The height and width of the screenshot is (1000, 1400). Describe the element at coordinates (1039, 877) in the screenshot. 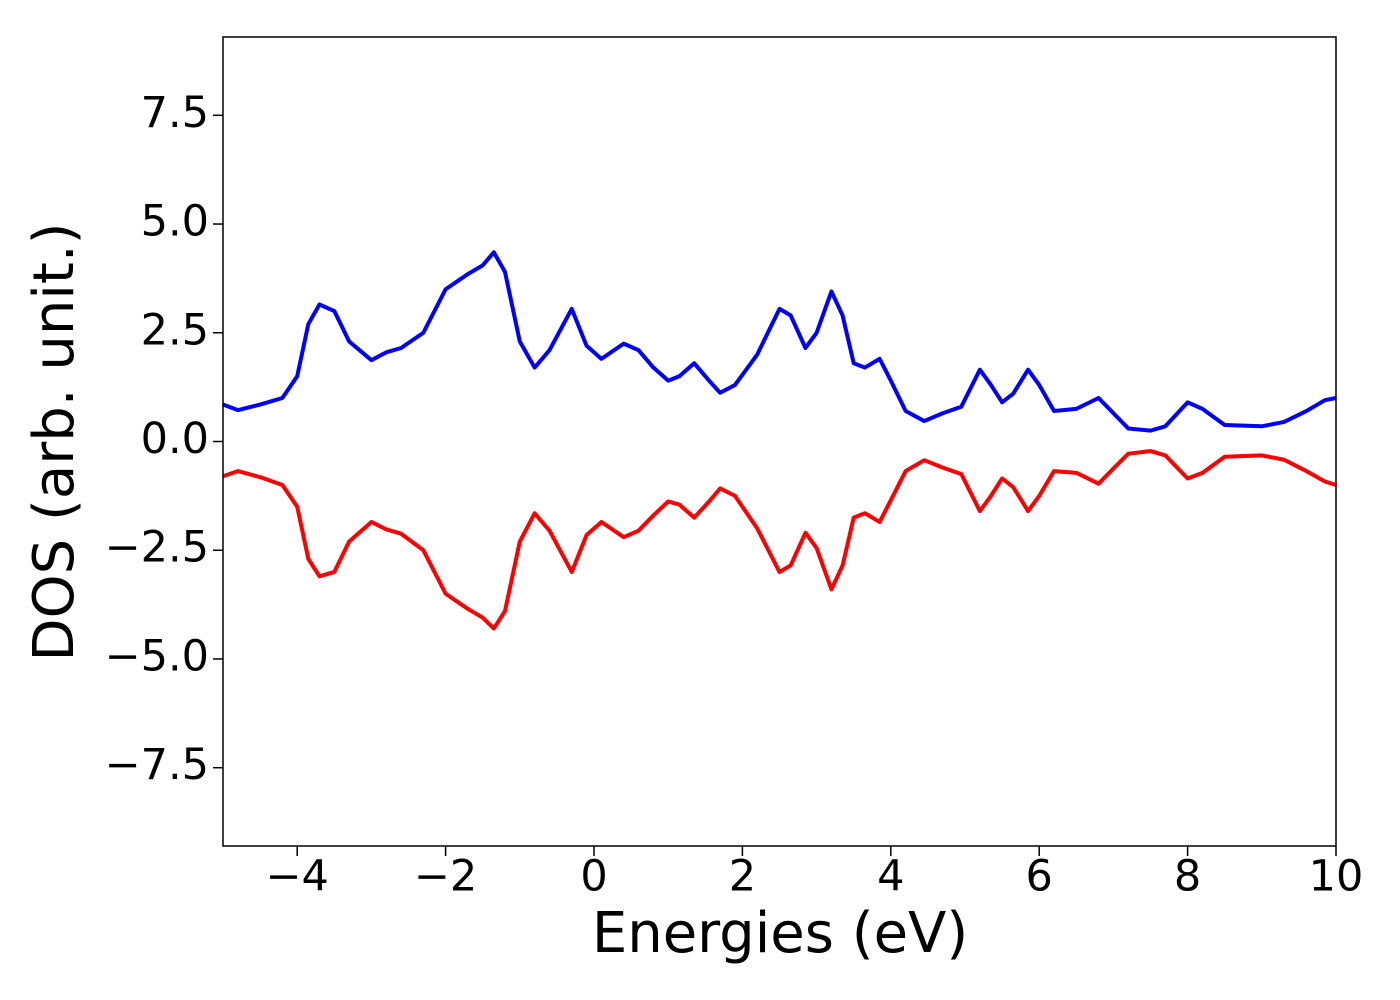

I see `x-tick-label: 6` at that location.